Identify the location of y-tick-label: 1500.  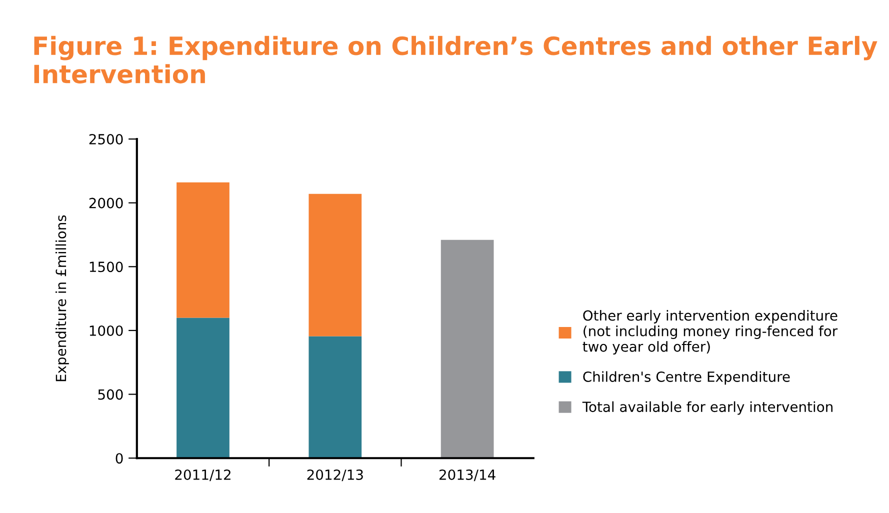
(106, 267).